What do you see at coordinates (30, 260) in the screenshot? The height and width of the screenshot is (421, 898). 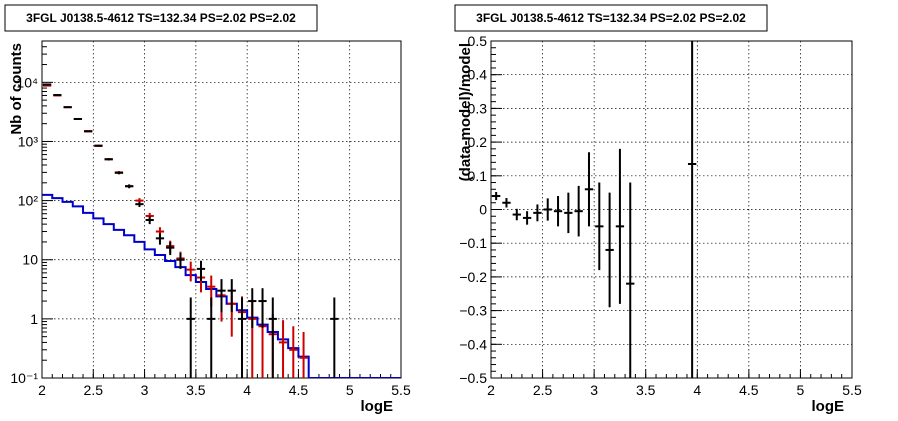 I see `y-tick-label: 10` at bounding box center [30, 260].